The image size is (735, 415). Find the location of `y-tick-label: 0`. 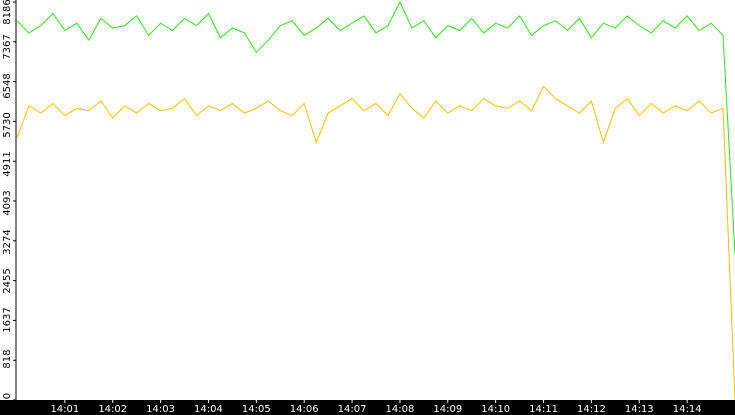

y-tick-label: 0 is located at coordinates (7, 396).